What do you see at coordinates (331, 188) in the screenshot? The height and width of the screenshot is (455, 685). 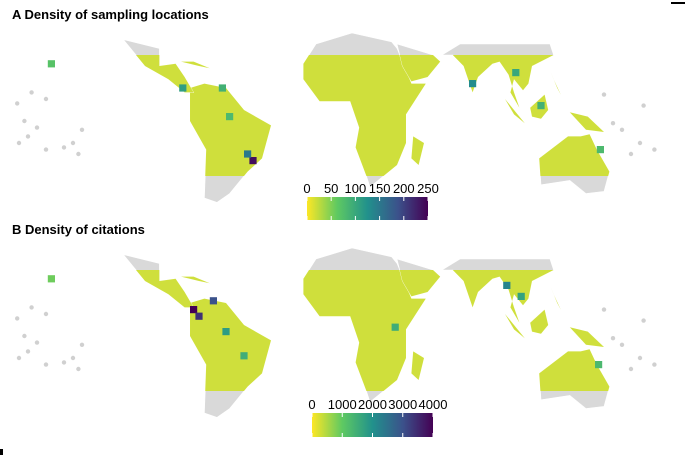 I see `colorbar-tick-label: 50` at bounding box center [331, 188].